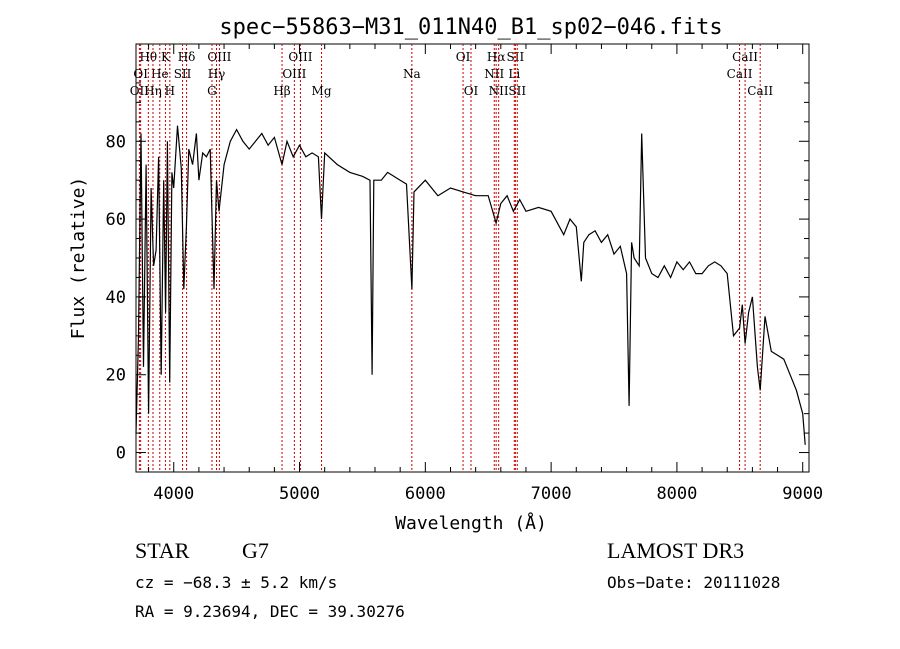 This screenshot has height=649, width=900. What do you see at coordinates (496, 57) in the screenshot?
I see `line-marker-label: Hα` at bounding box center [496, 57].